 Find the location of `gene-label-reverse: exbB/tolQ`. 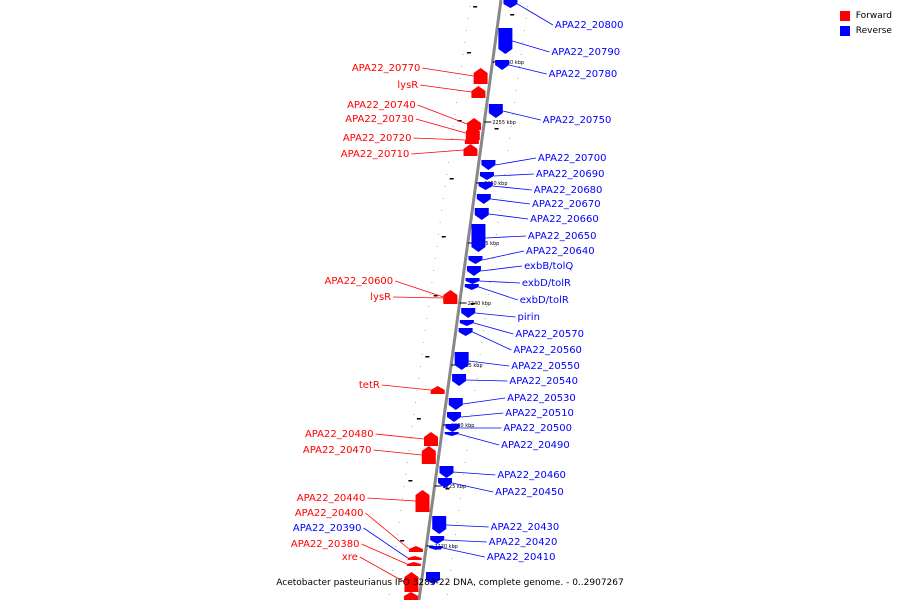

gene-label-reverse: exbB/tolQ is located at coordinates (548, 266).